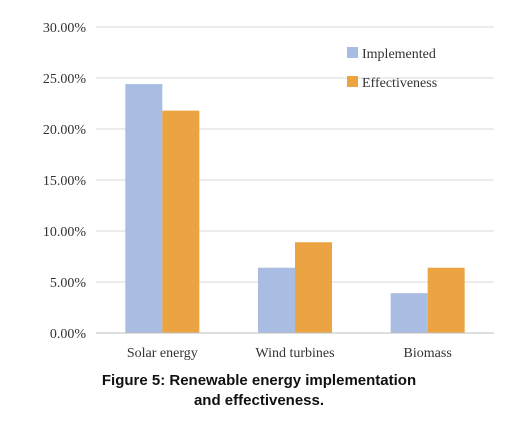 This screenshot has width=518, height=433. What do you see at coordinates (65, 130) in the screenshot?
I see `y-tick-label: 20.00%` at bounding box center [65, 130].